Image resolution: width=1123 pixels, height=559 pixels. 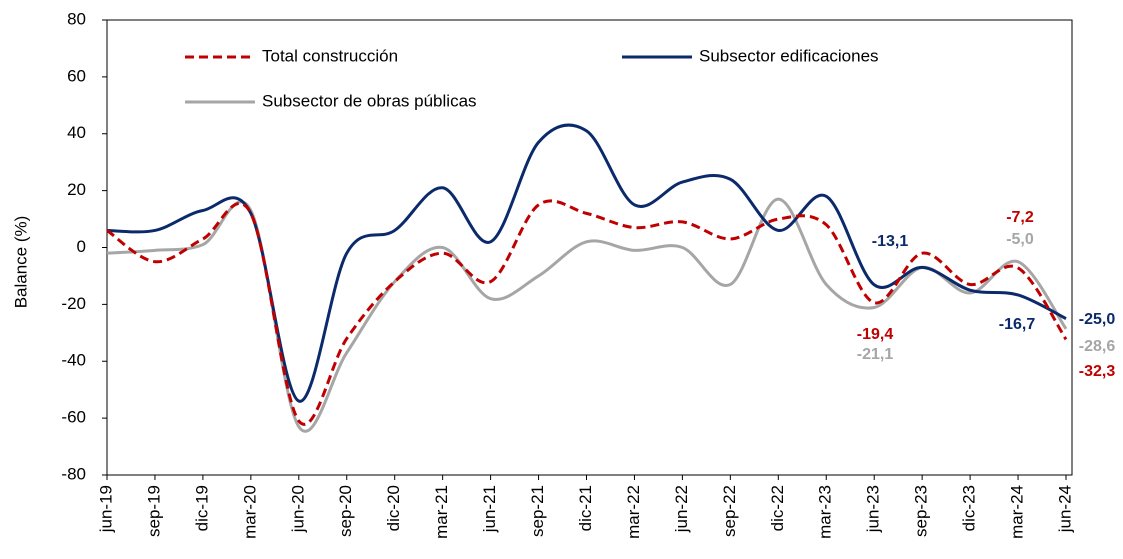 What do you see at coordinates (729, 511) in the screenshot?
I see `x-tick-label: sep-22` at bounding box center [729, 511].